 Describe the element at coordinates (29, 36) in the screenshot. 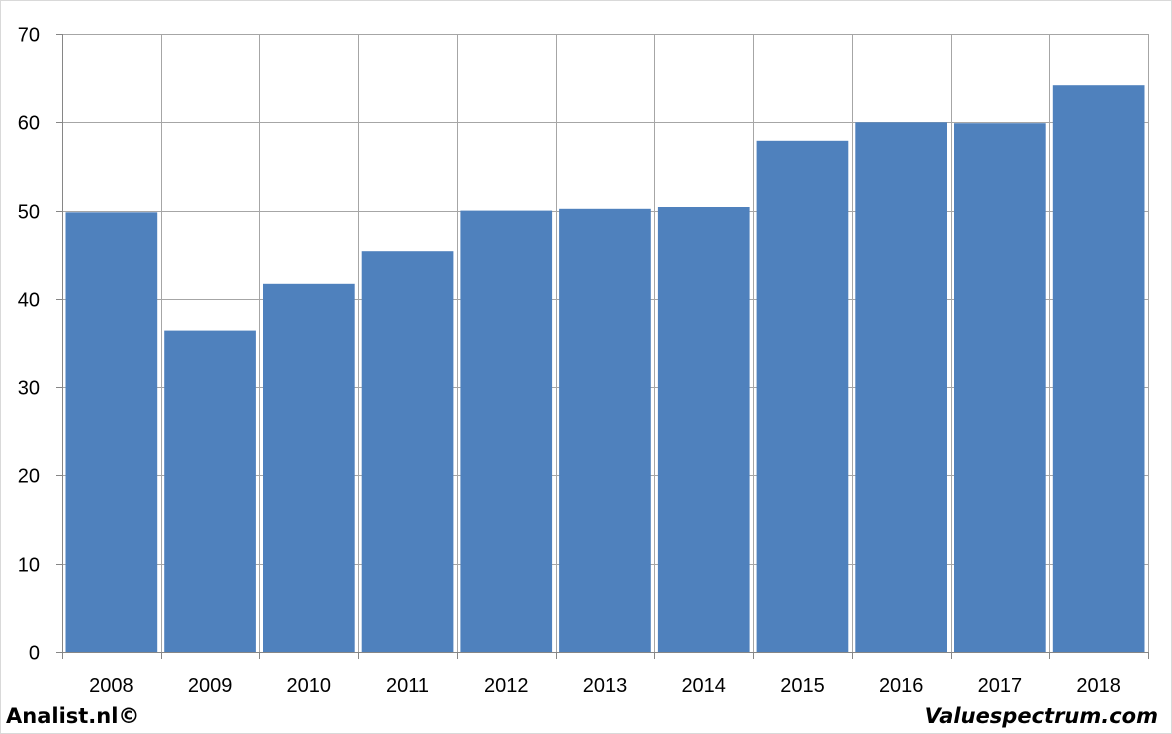

I see `y-tick-label: 70` at that location.